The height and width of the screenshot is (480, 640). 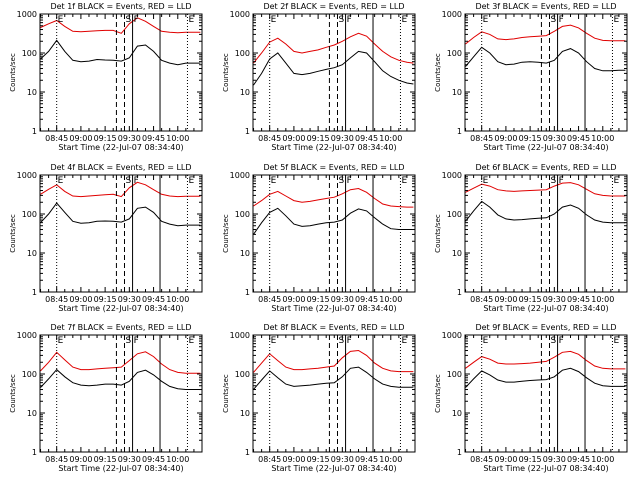 I want to click on panel-title: Det 5f BLACK = Events, RED = LLD, so click(x=333, y=167).